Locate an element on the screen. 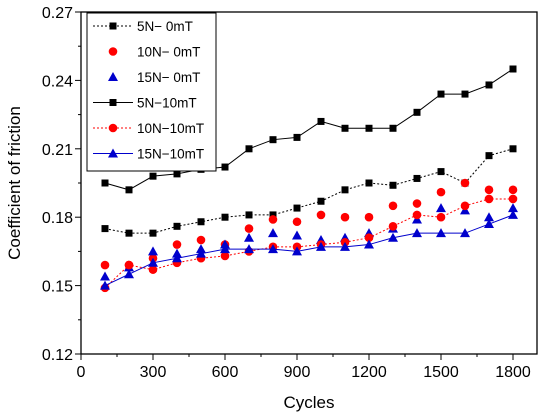  x-tick-label: 900 is located at coordinates (297, 372).